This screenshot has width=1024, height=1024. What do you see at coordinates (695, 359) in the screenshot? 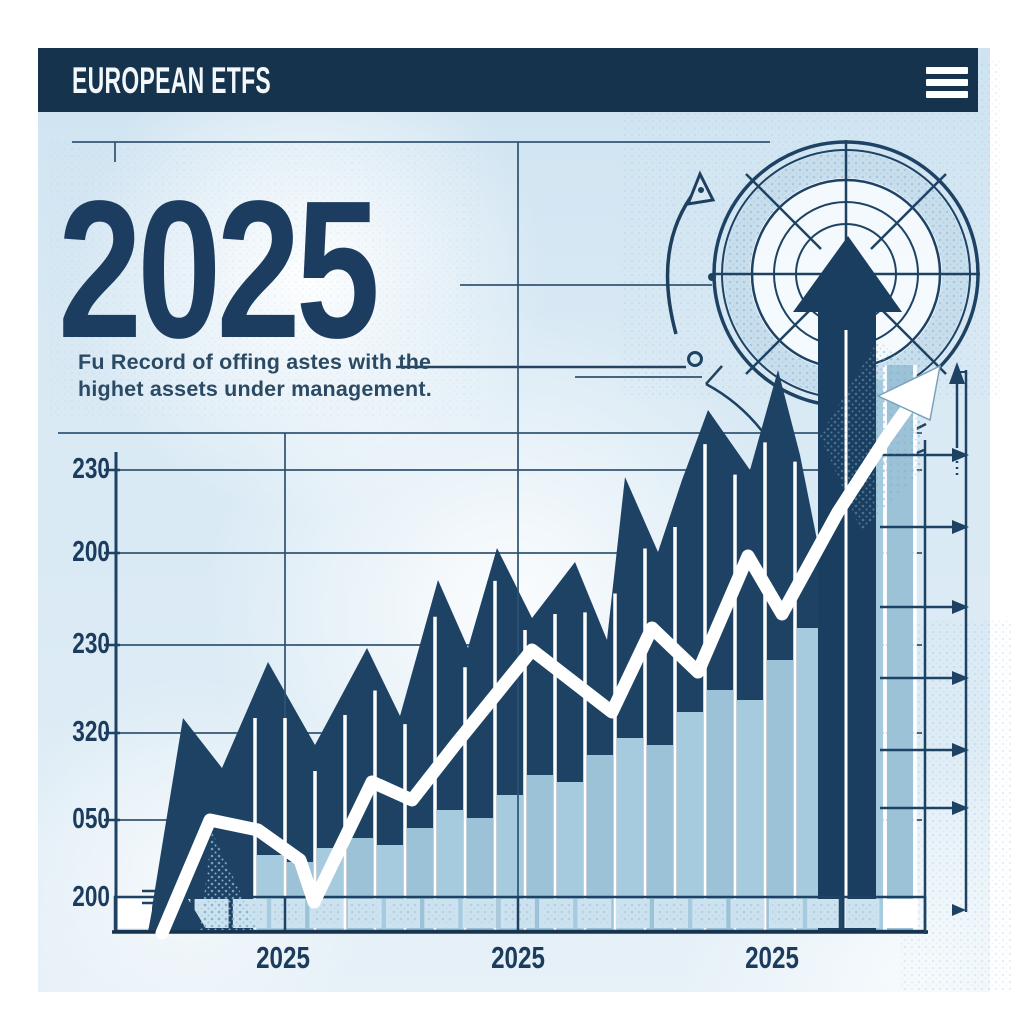
I see `pointer-loop-icon` at bounding box center [695, 359].